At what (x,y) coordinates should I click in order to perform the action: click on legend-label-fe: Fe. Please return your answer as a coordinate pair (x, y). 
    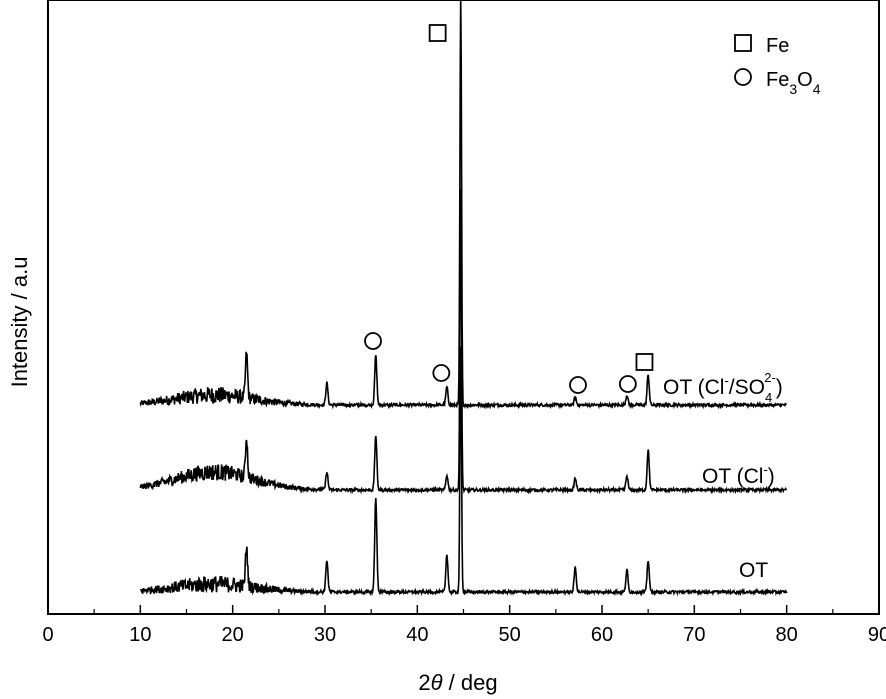
    Looking at the image, I should click on (777, 46).